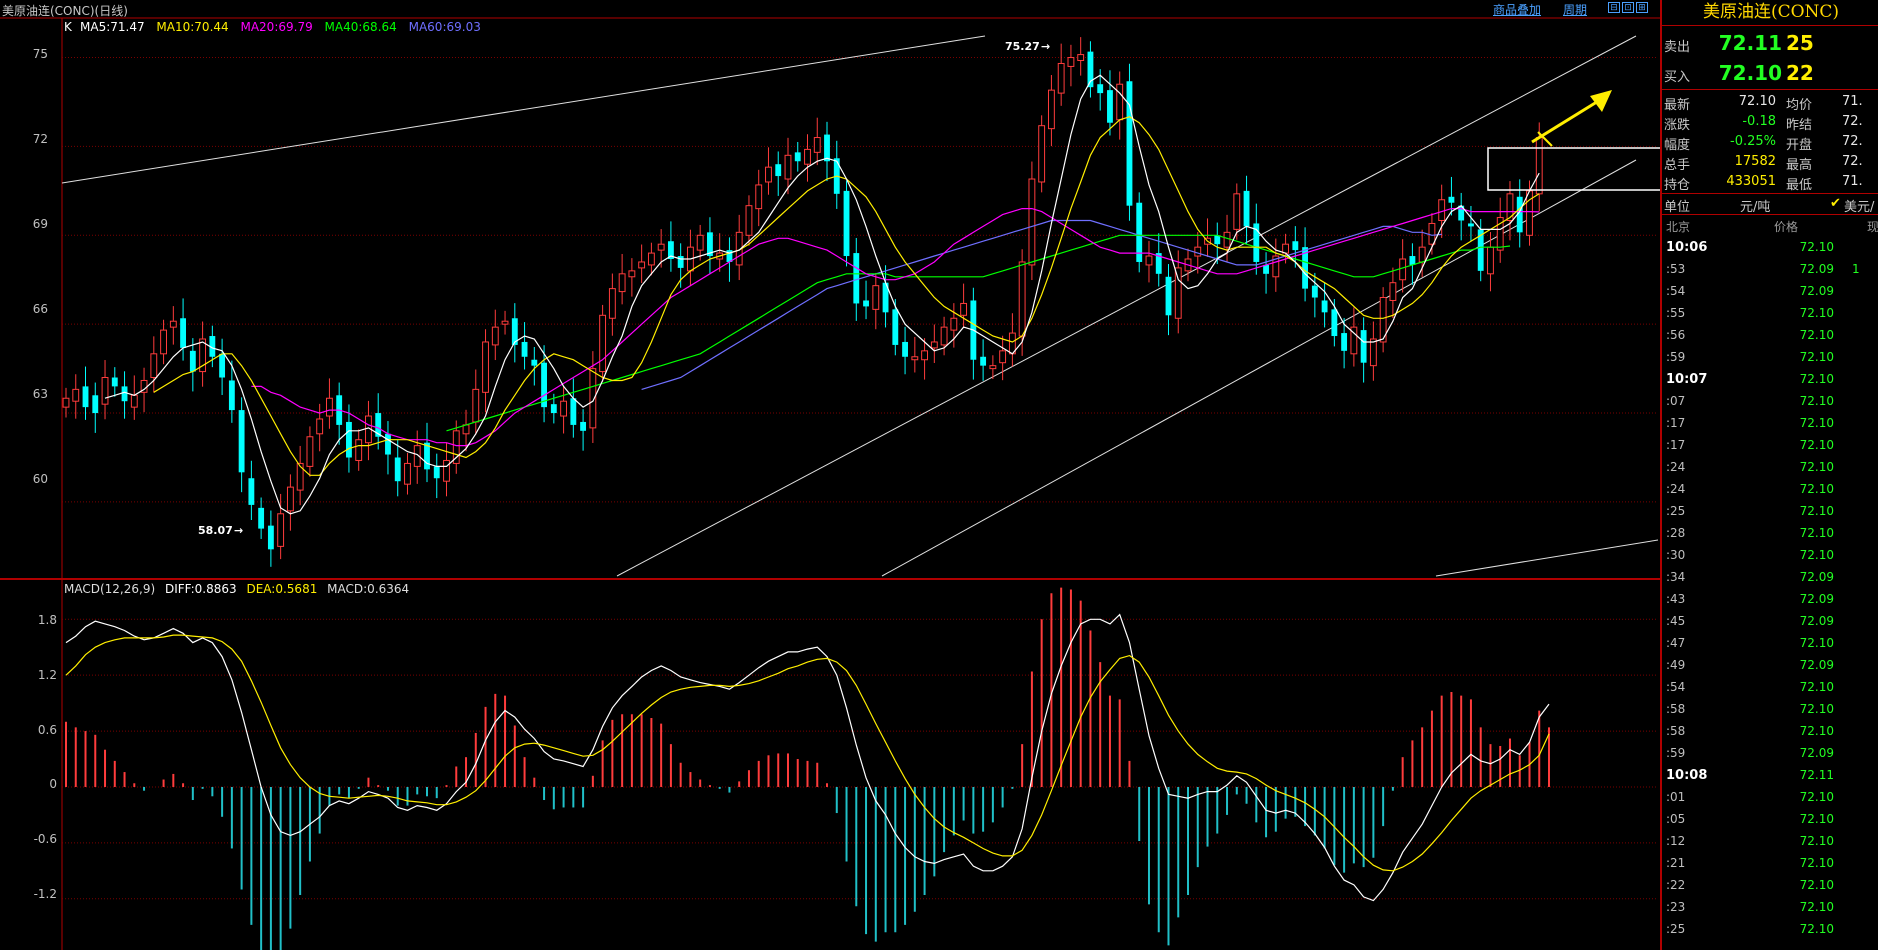 Image resolution: width=1878 pixels, height=950 pixels. Describe the element at coordinates (1852, 141) in the screenshot. I see `stat-value: 72.` at that location.